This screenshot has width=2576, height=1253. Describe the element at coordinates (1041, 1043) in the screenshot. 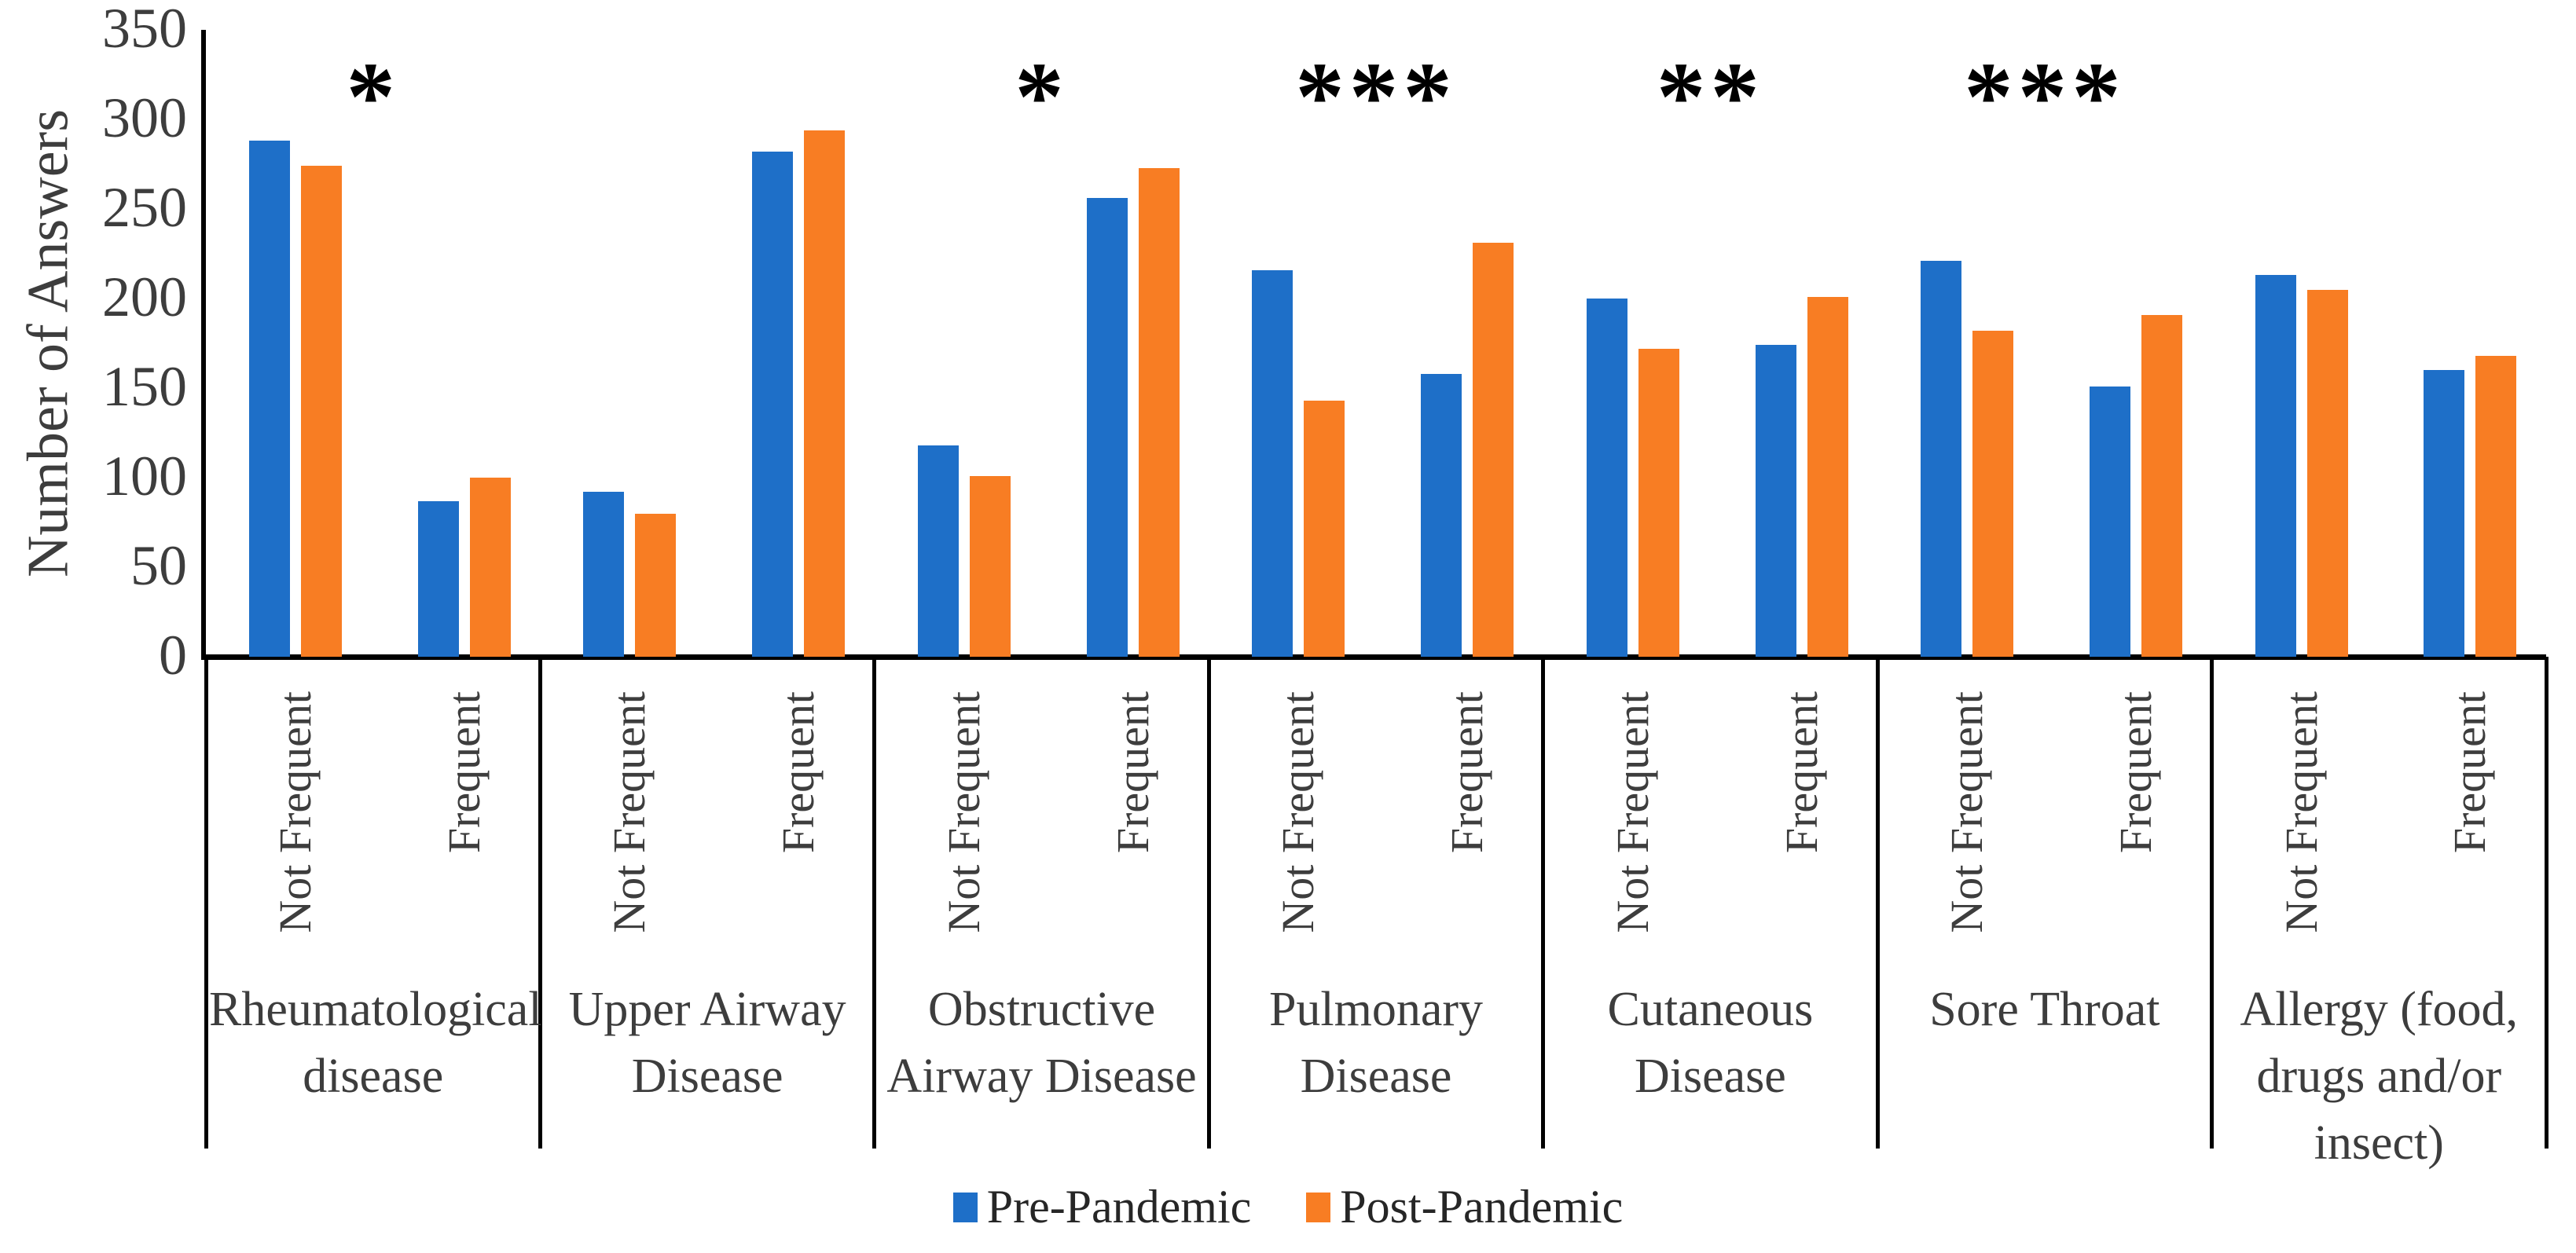

I see `group-category-label: Obstructive Airway Disease` at that location.